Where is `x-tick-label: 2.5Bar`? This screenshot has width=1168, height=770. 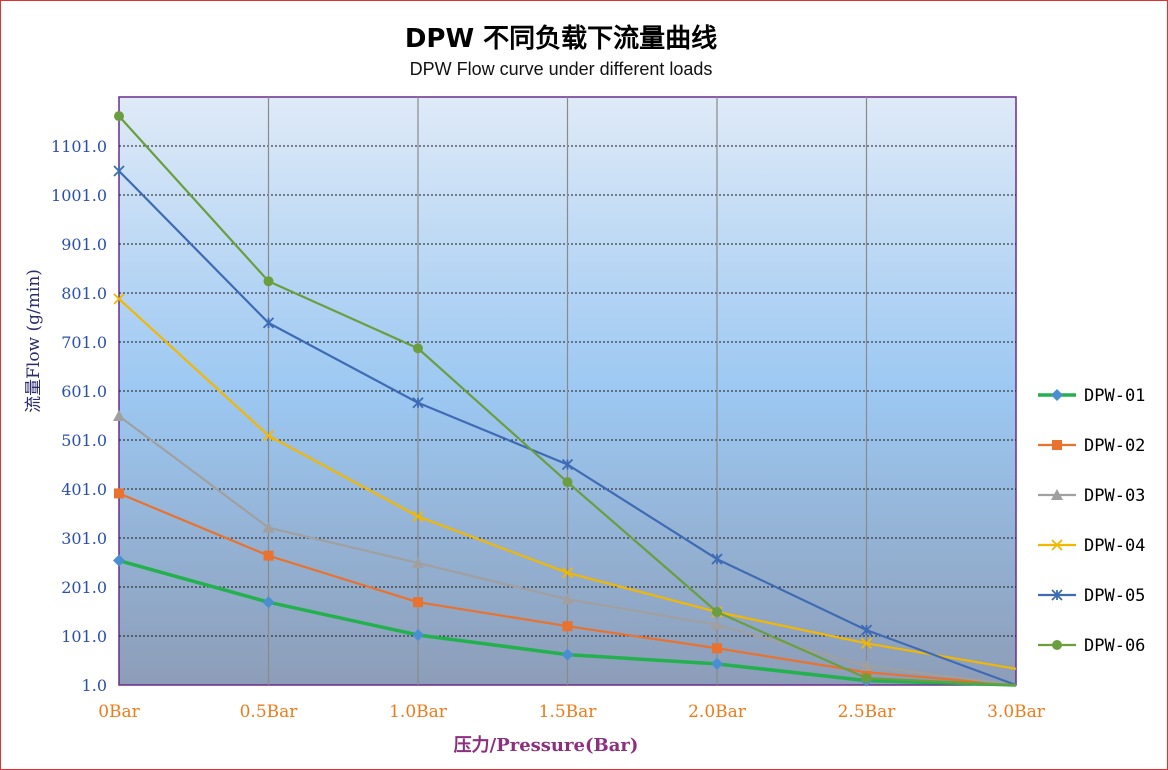 x-tick-label: 2.5Bar is located at coordinates (867, 712).